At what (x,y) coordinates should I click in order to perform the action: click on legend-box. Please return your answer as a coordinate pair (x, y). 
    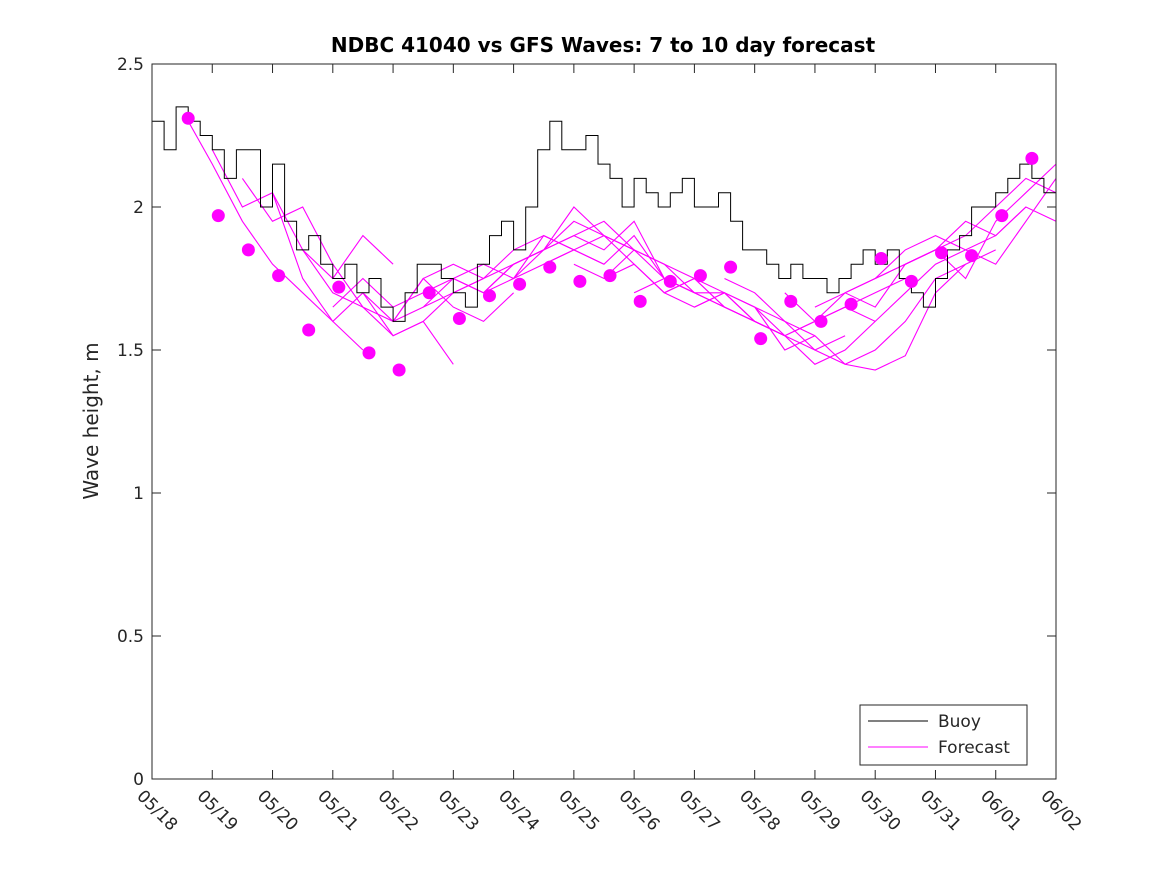
    Looking at the image, I should click on (943, 735).